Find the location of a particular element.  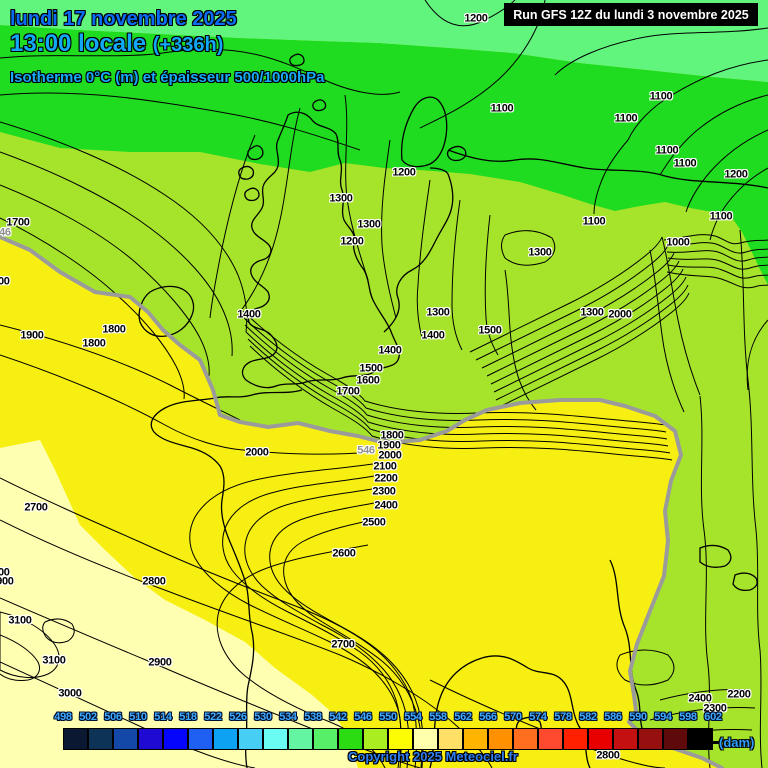

time-title: 13:00 locale (+336h) is located at coordinates (116, 44).